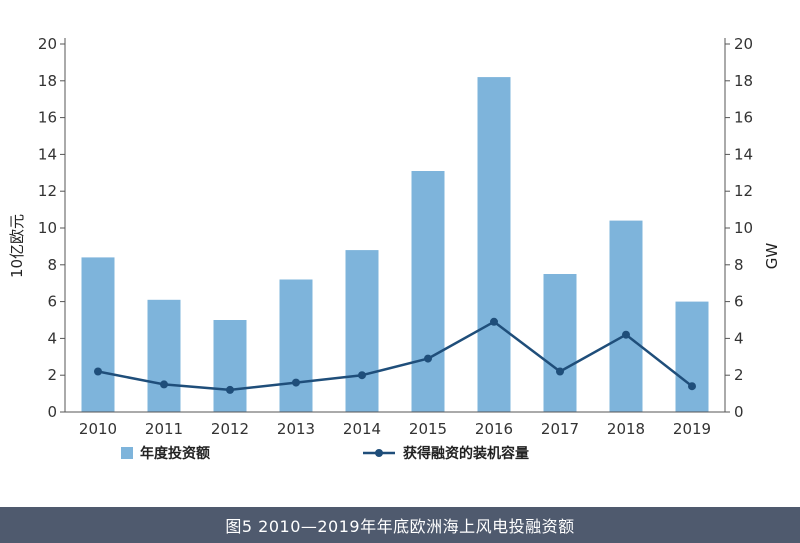  Describe the element at coordinates (175, 453) in the screenshot. I see `legend-bar-label: 年度投资额` at that location.